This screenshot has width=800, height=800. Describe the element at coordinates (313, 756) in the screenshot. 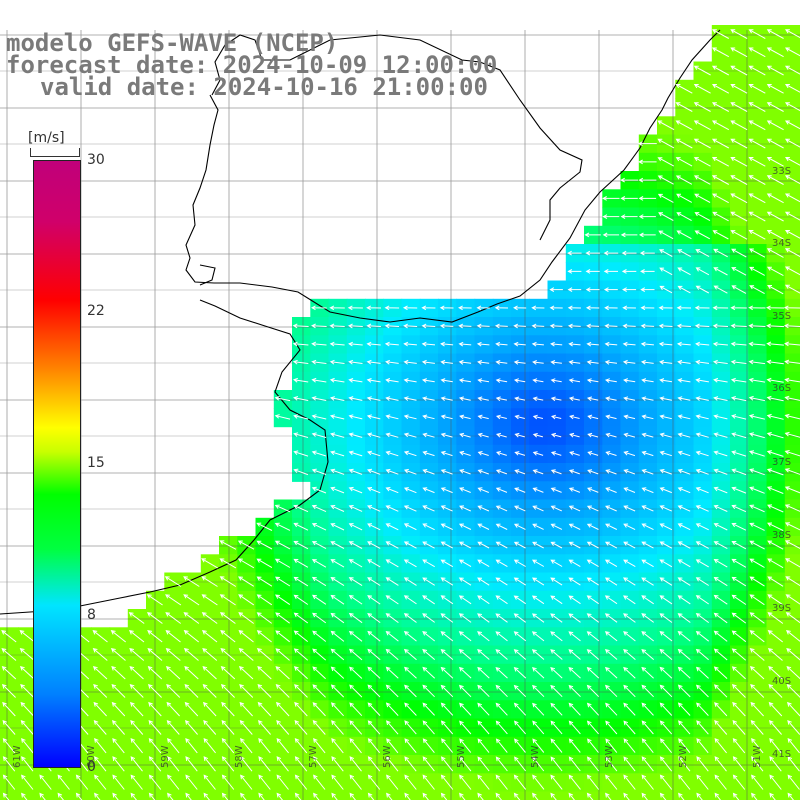

I see `lon-label: 57W` at that location.